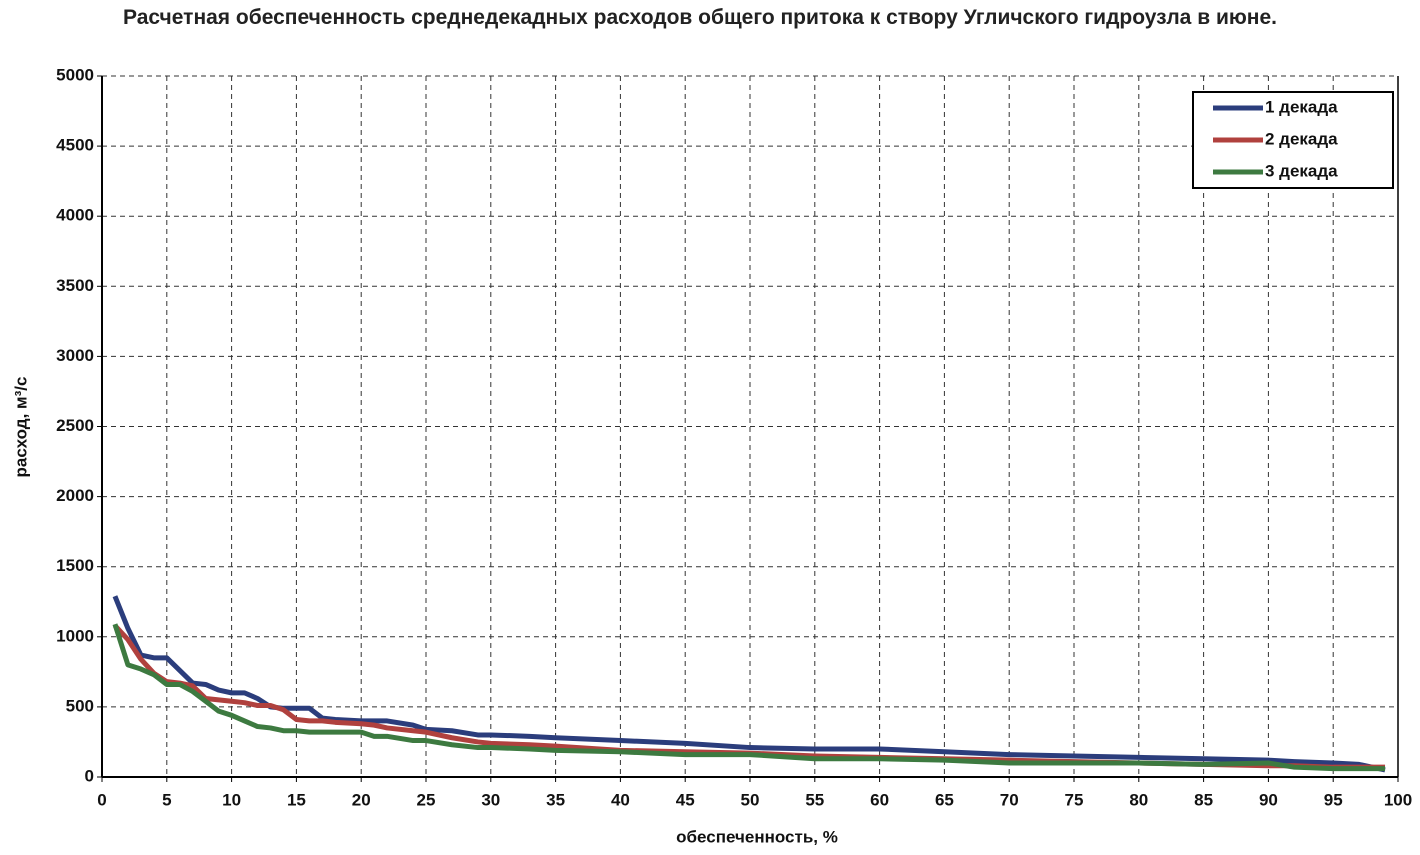 Image resolution: width=1420 pixels, height=855 pixels. I want to click on x-tick-label: 40, so click(620, 799).